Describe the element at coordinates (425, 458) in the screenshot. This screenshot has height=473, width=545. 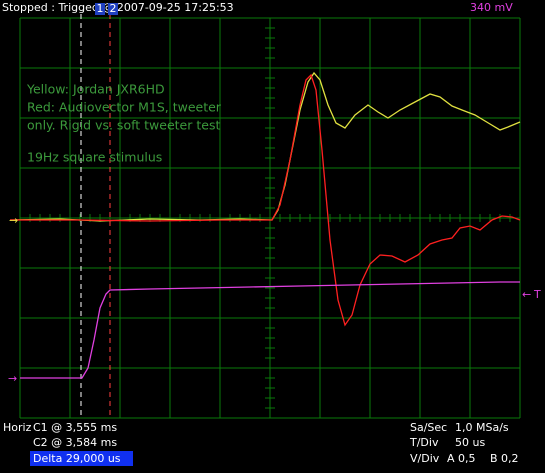
I see `vdiv-label: V/Div` at that location.